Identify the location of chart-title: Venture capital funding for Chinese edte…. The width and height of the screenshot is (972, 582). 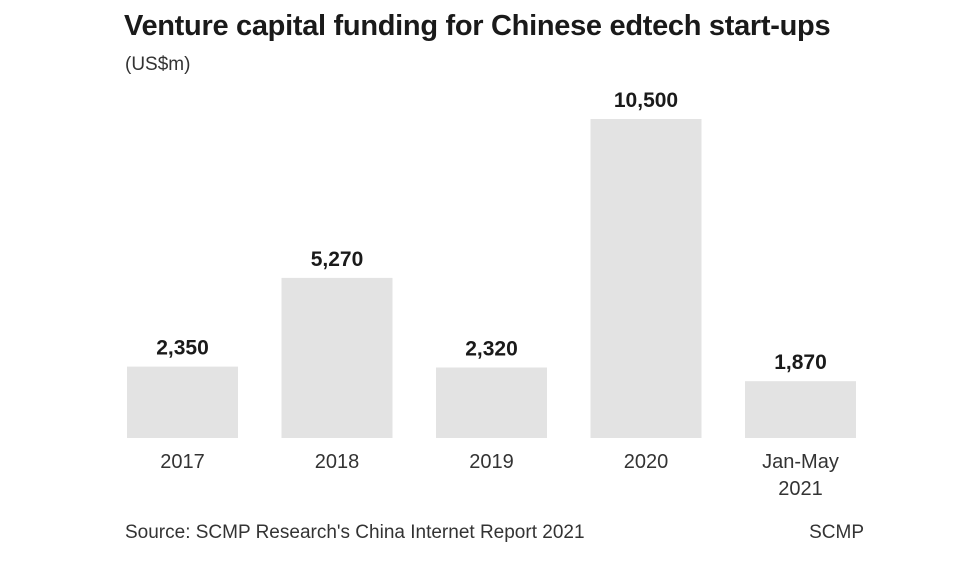
(477, 26).